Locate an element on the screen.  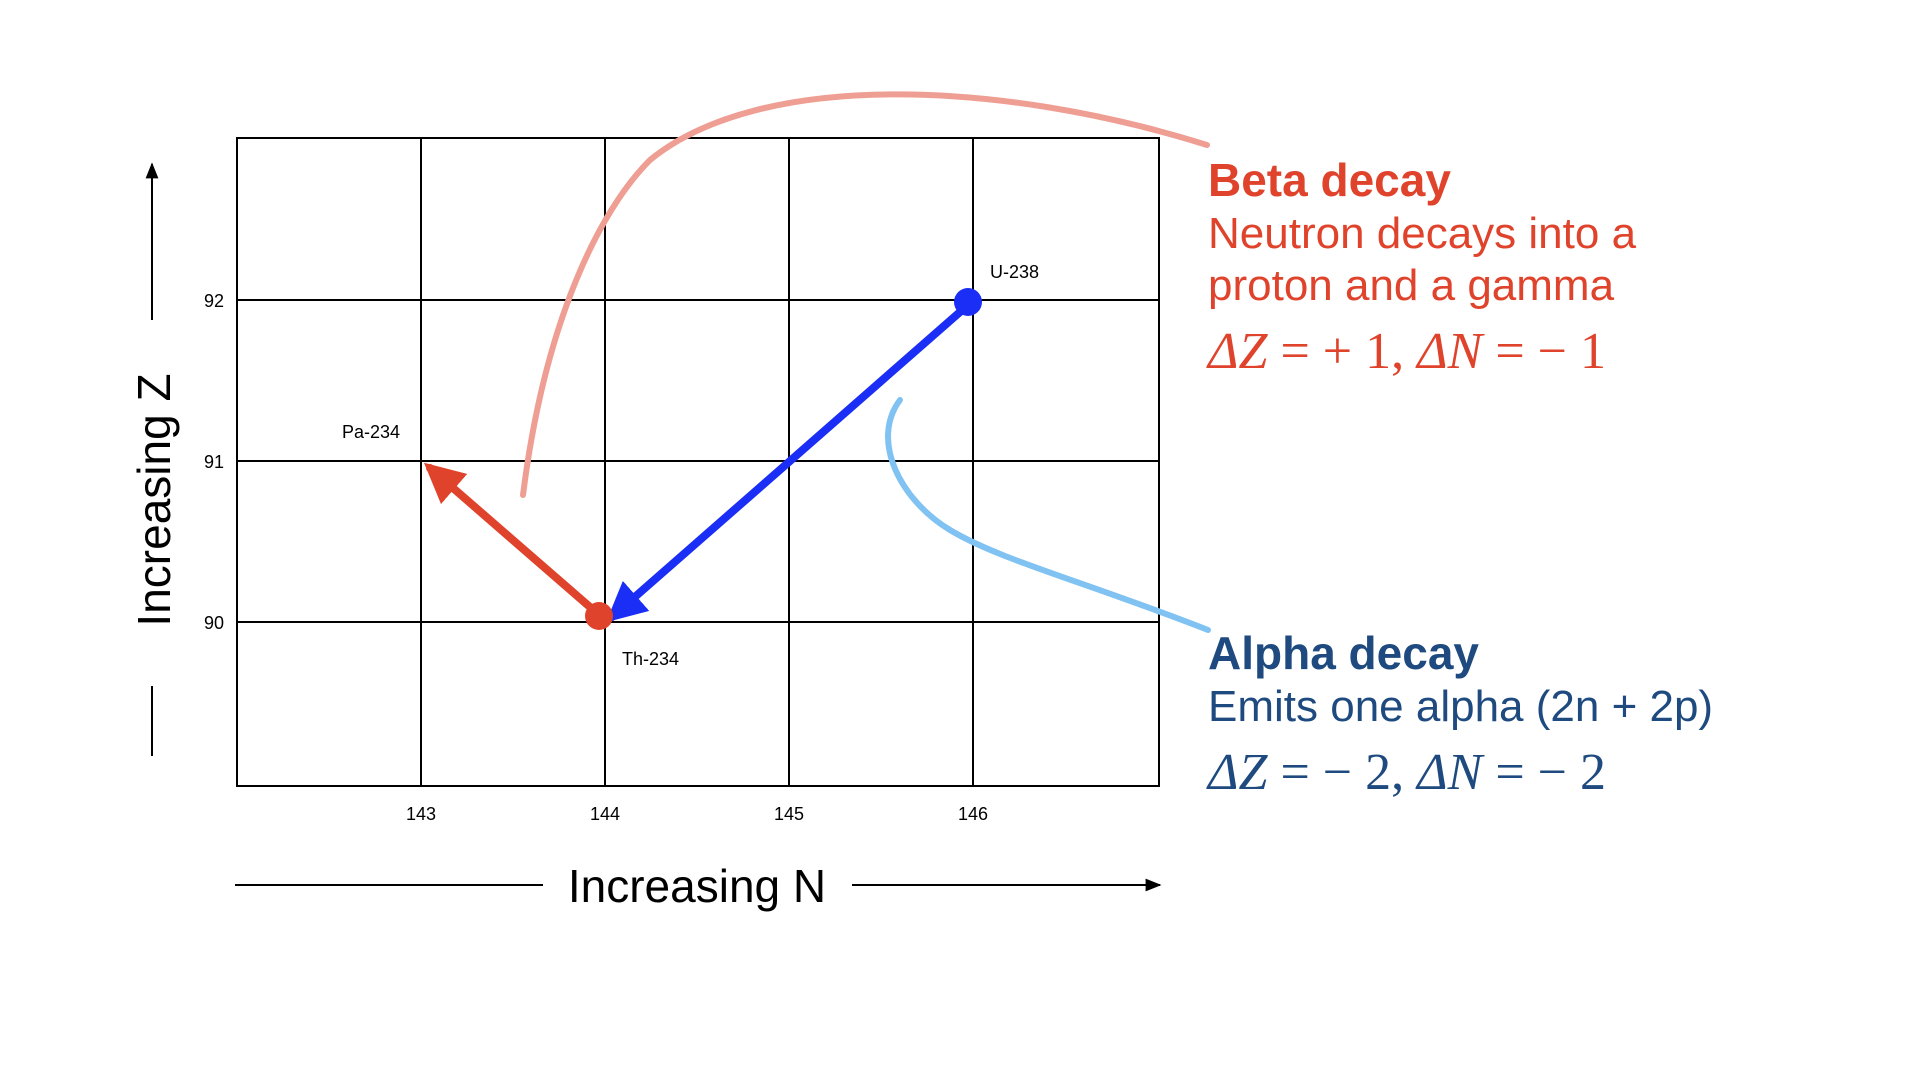
u238-label: U-238 is located at coordinates (1014, 272).